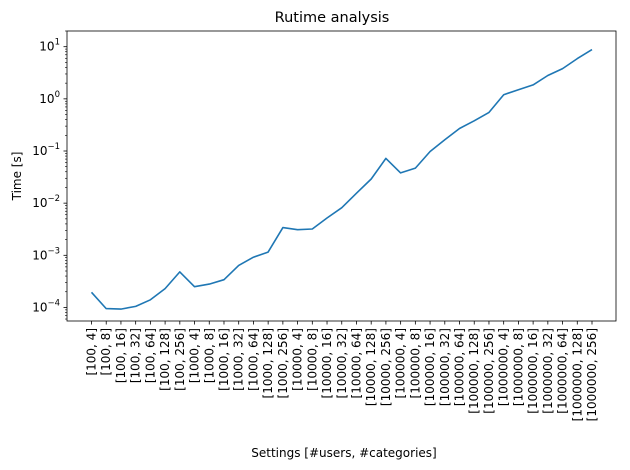  What do you see at coordinates (489, 371) in the screenshot?
I see `x-tick-label: [100000, 256]` at bounding box center [489, 371].